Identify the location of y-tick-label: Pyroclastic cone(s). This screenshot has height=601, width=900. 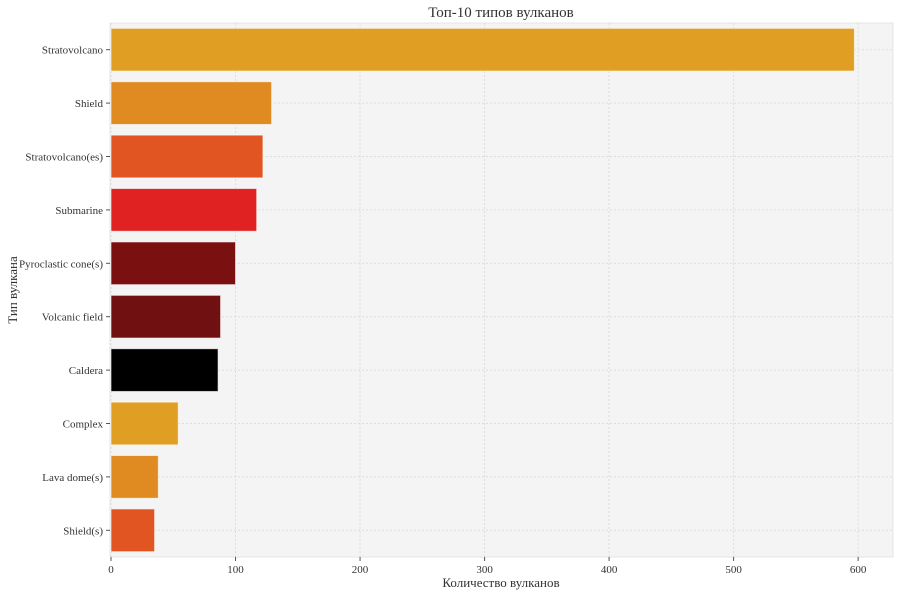
(61, 264).